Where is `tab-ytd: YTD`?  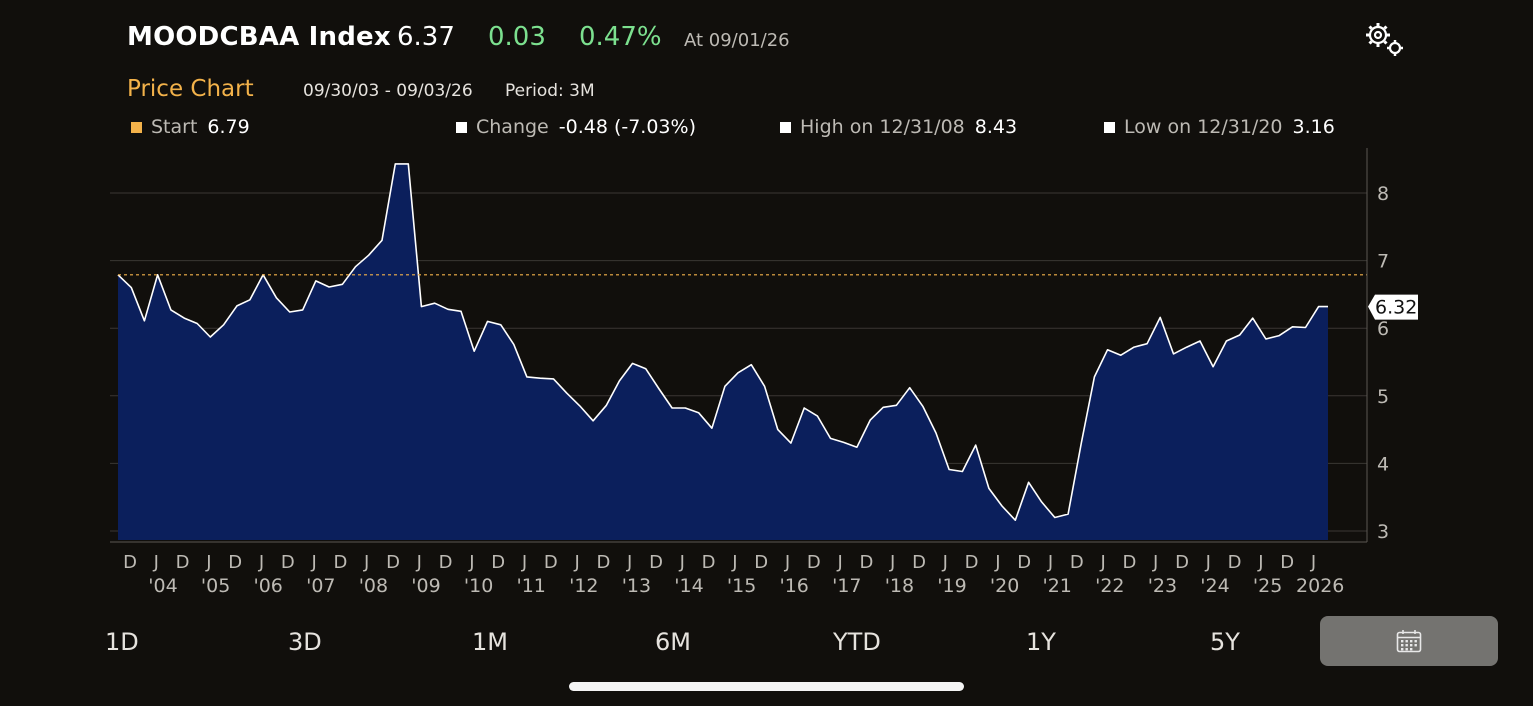 tab-ytd: YTD is located at coordinates (857, 642).